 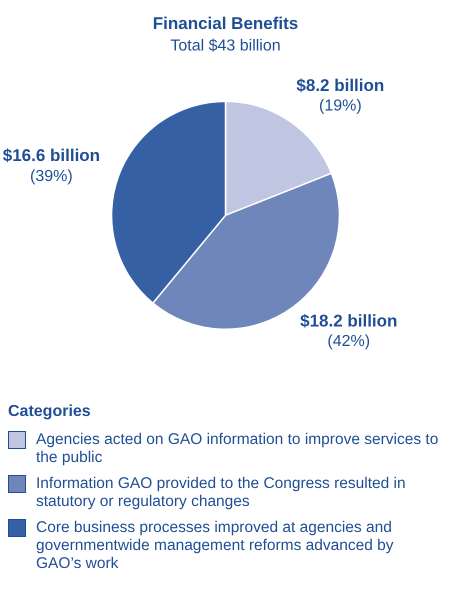 What do you see at coordinates (215, 546) in the screenshot?
I see `legend-label: Core business processes improved at agencies and governmentwide management reforms advanced by GAO’s work` at bounding box center [215, 546].